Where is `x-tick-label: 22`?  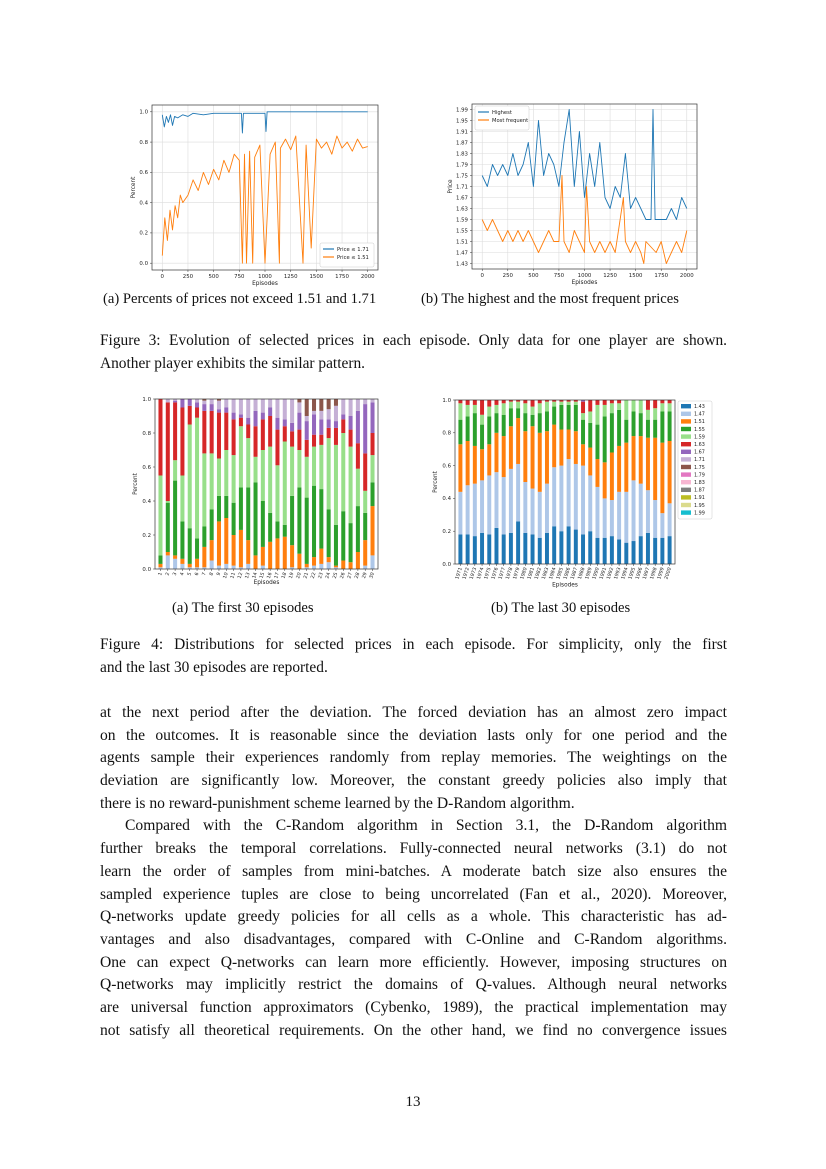 x-tick-label: 22 is located at coordinates (314, 576).